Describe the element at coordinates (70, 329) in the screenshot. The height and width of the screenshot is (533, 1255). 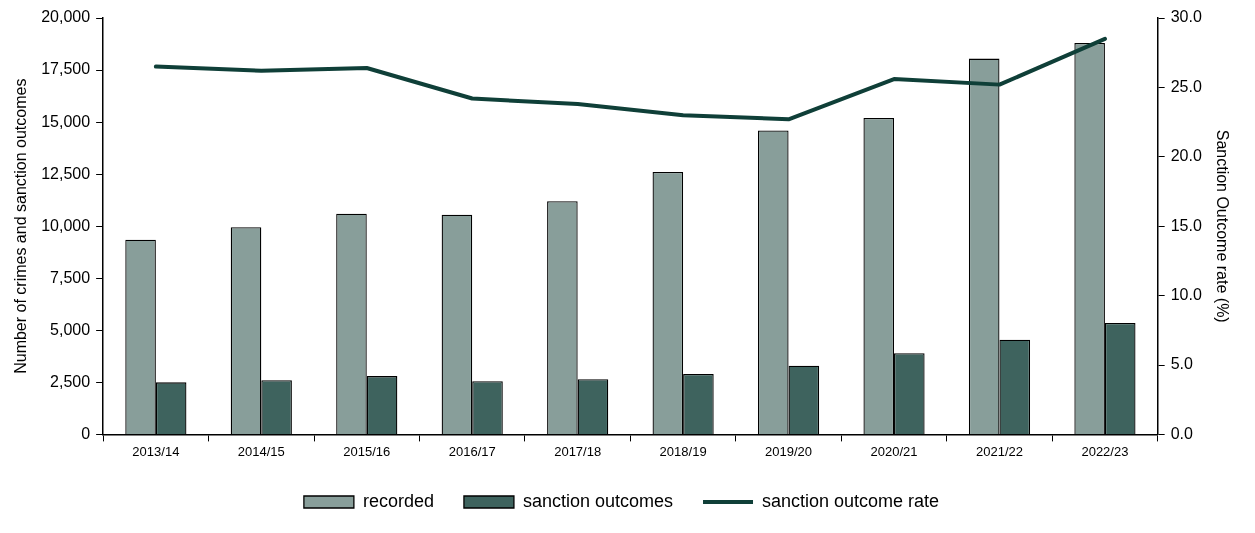
I see `y-tick-label: 5,000` at that location.